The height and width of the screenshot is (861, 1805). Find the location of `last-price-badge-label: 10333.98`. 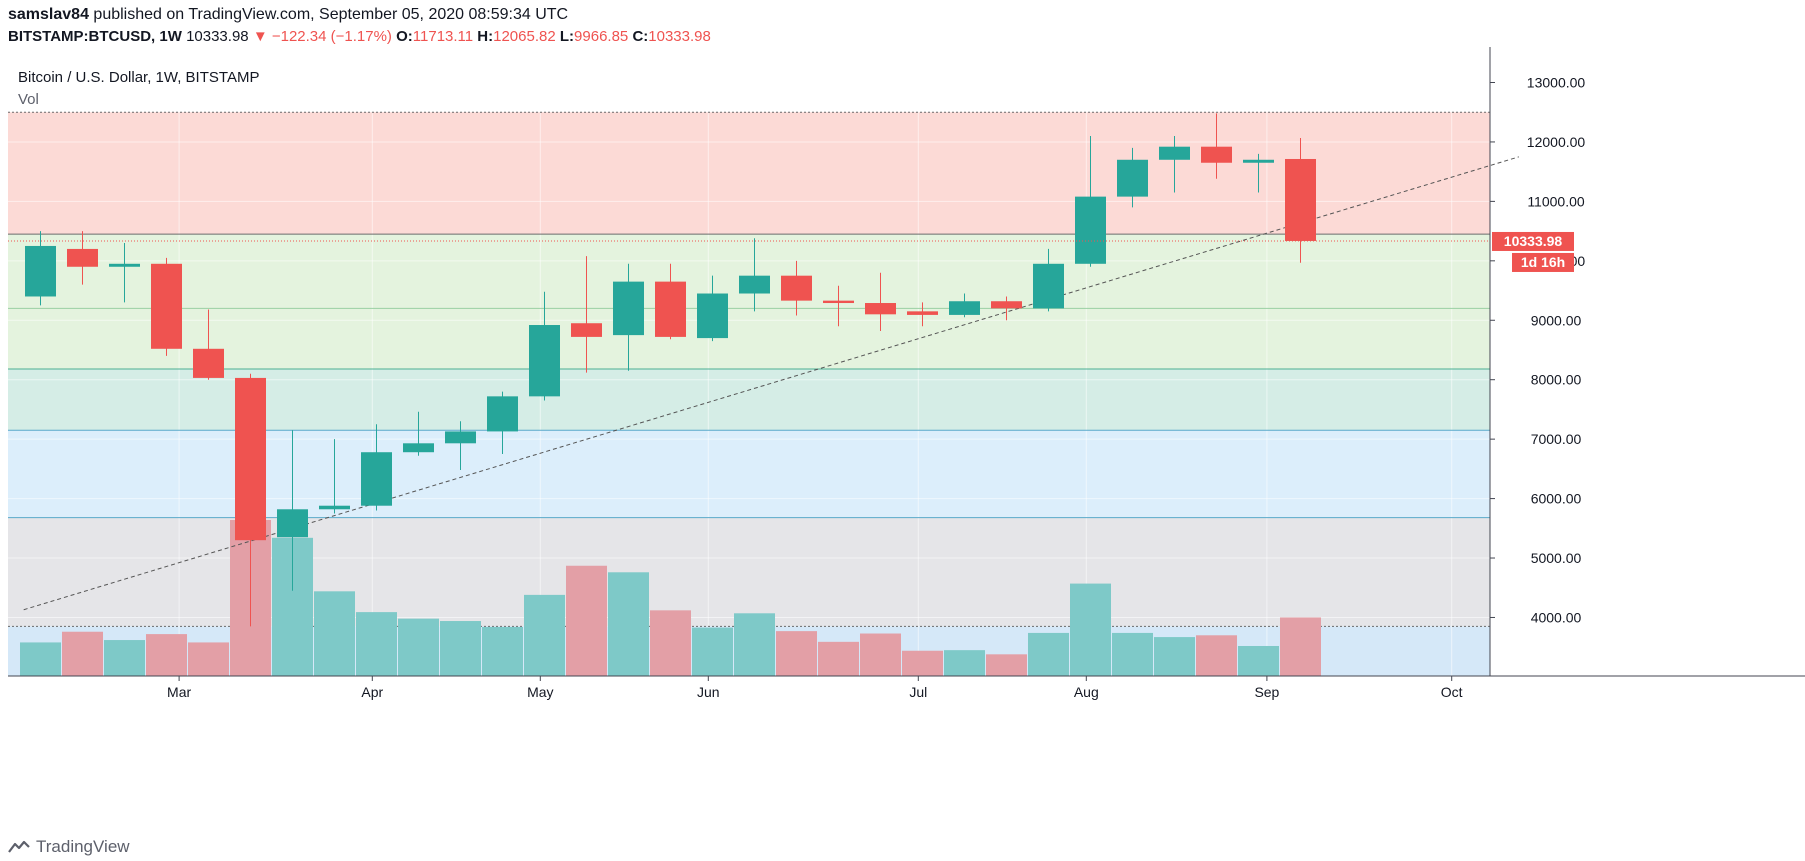

last-price-badge-label: 10333.98 is located at coordinates (1533, 241).